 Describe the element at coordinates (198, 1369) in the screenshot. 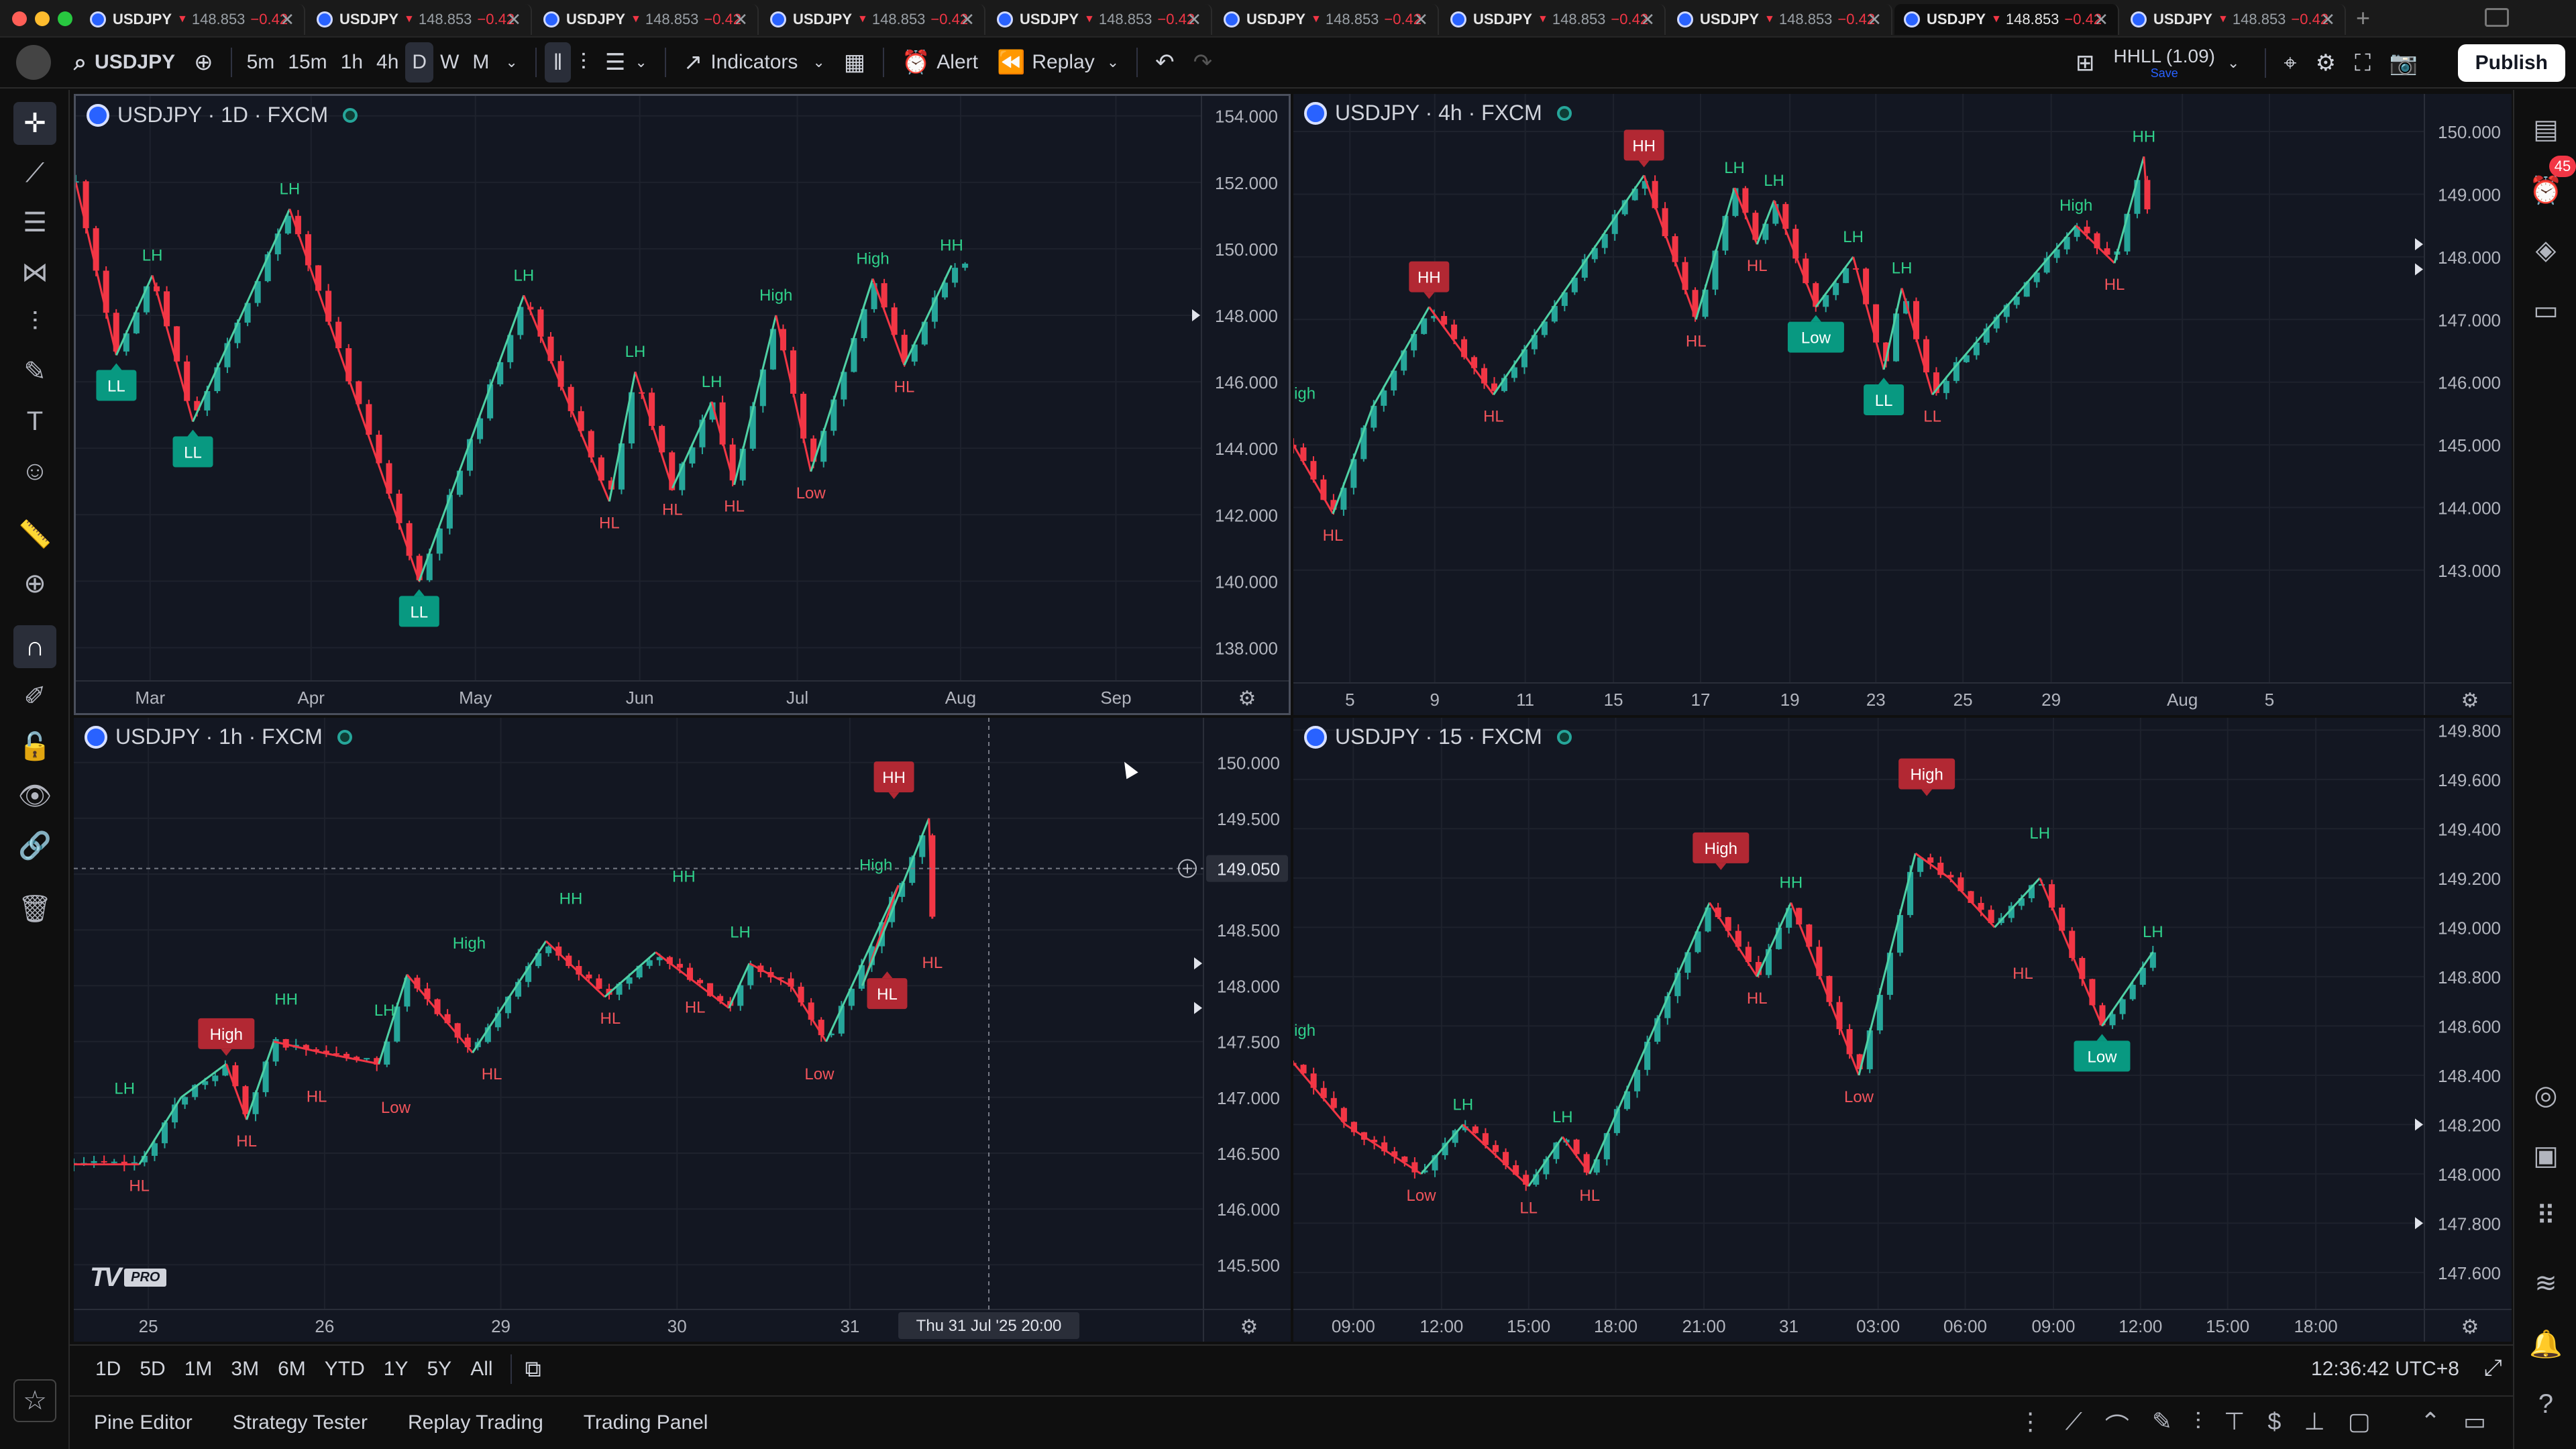

I see `date-range-button: 1M` at that location.